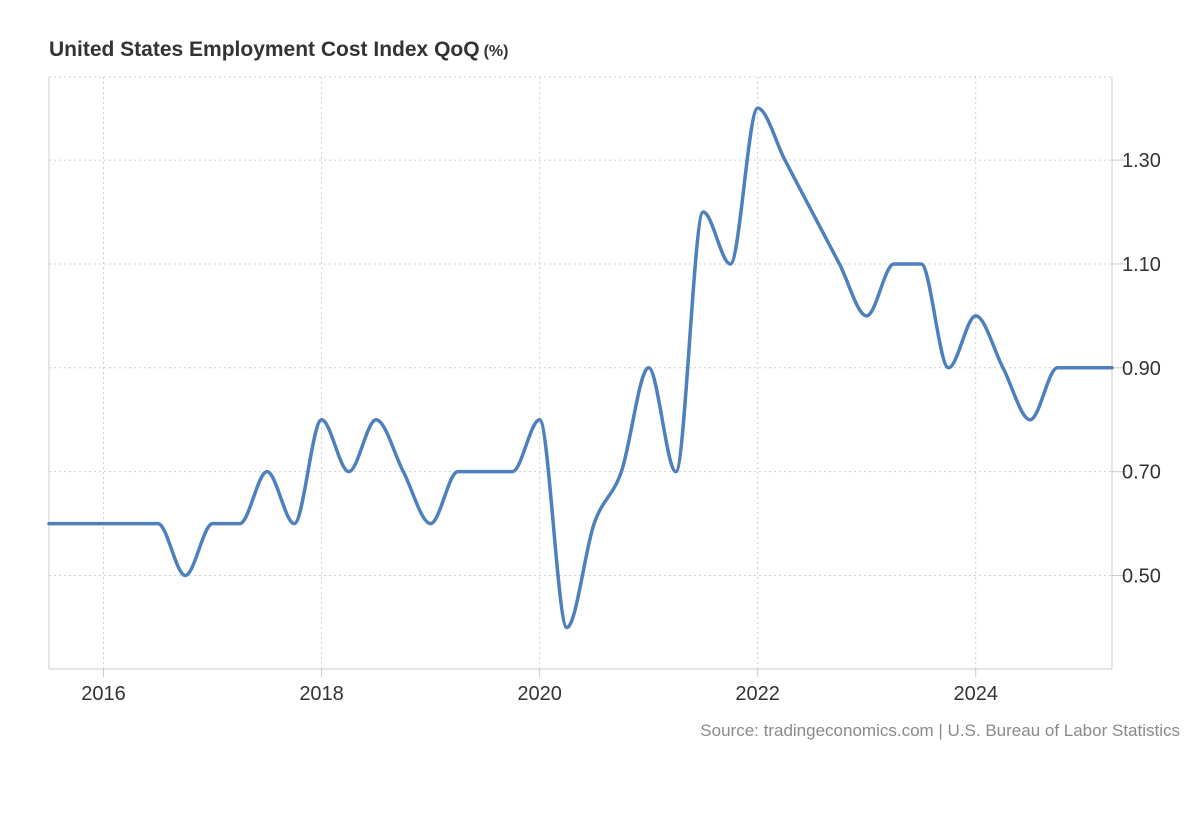  I want to click on y-tick-label: 0.50, so click(1141, 577).